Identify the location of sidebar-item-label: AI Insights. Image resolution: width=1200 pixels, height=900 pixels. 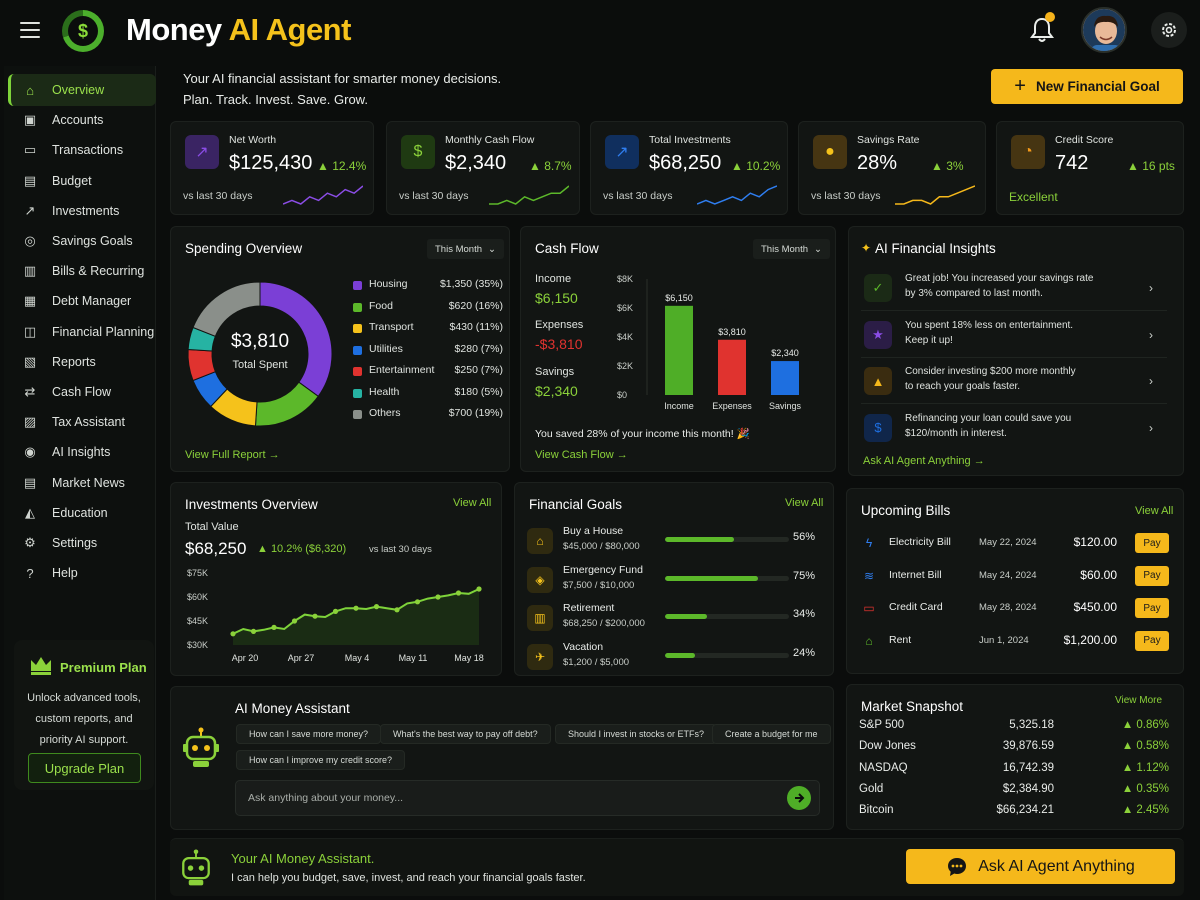
(81, 452).